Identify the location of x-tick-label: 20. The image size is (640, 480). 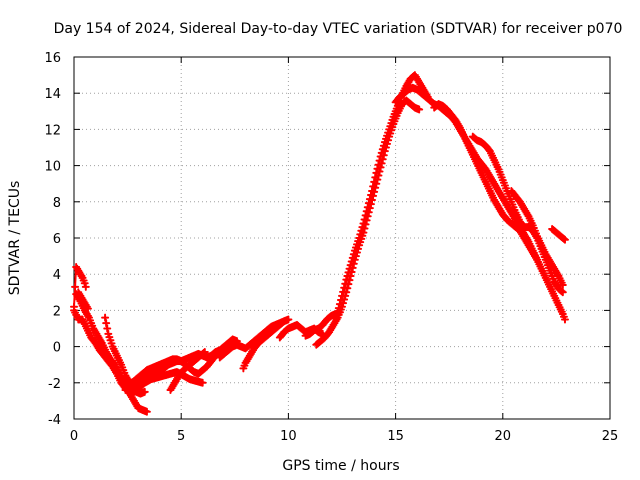
(503, 436).